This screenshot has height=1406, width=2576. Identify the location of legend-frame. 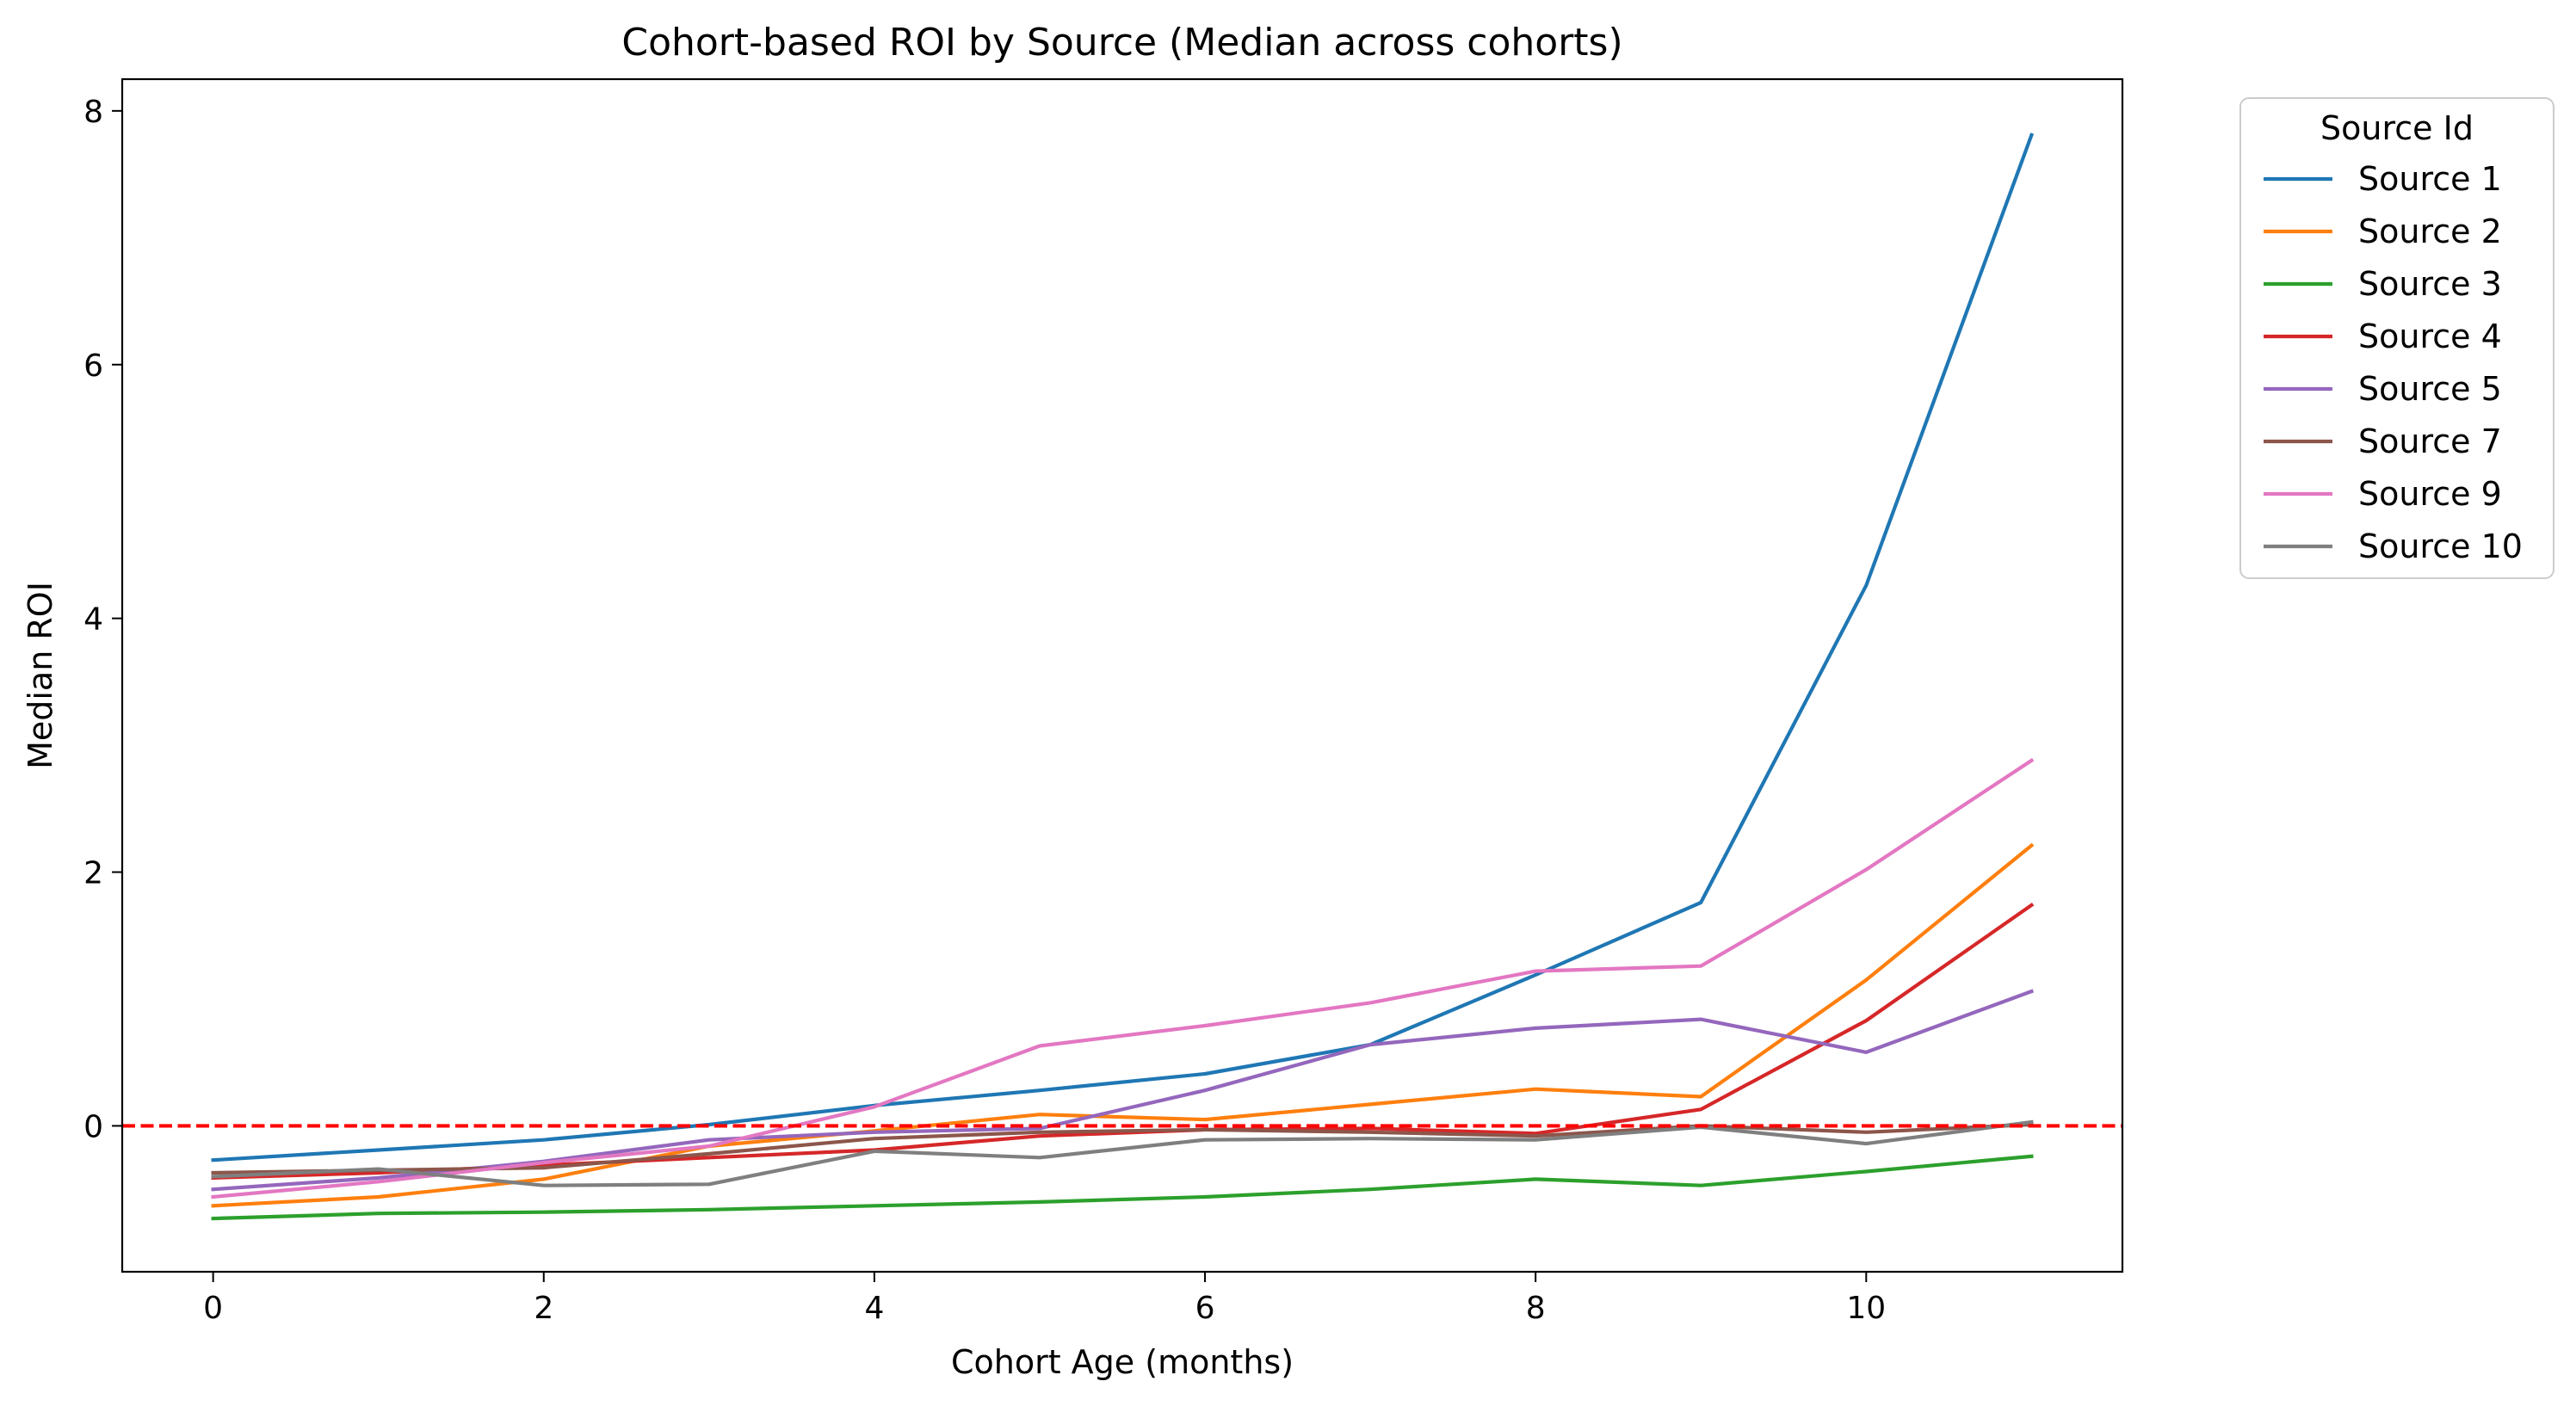
(2396, 338).